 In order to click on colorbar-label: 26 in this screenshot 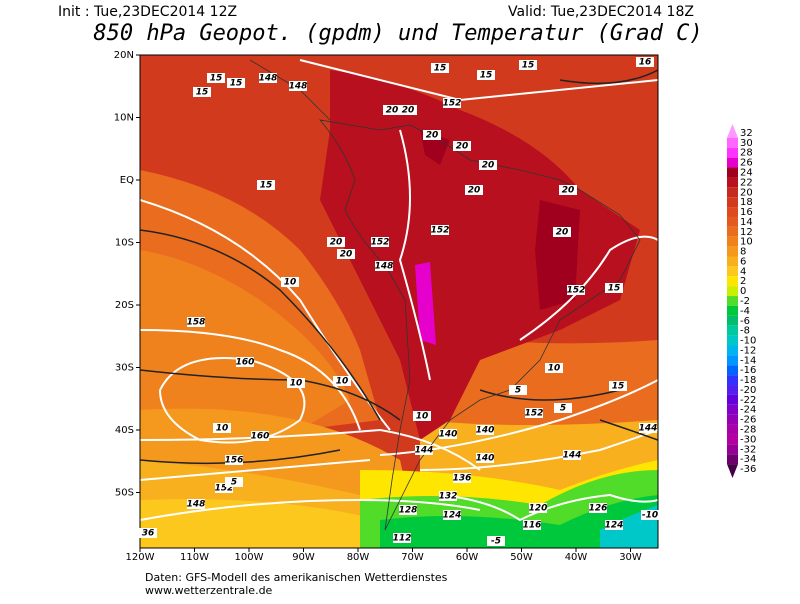, I will do `click(746, 163)`.